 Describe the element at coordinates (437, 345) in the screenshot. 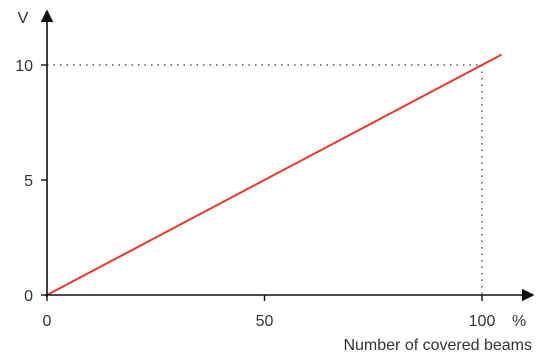

I see `x-axis-label: Number of covered beams` at that location.